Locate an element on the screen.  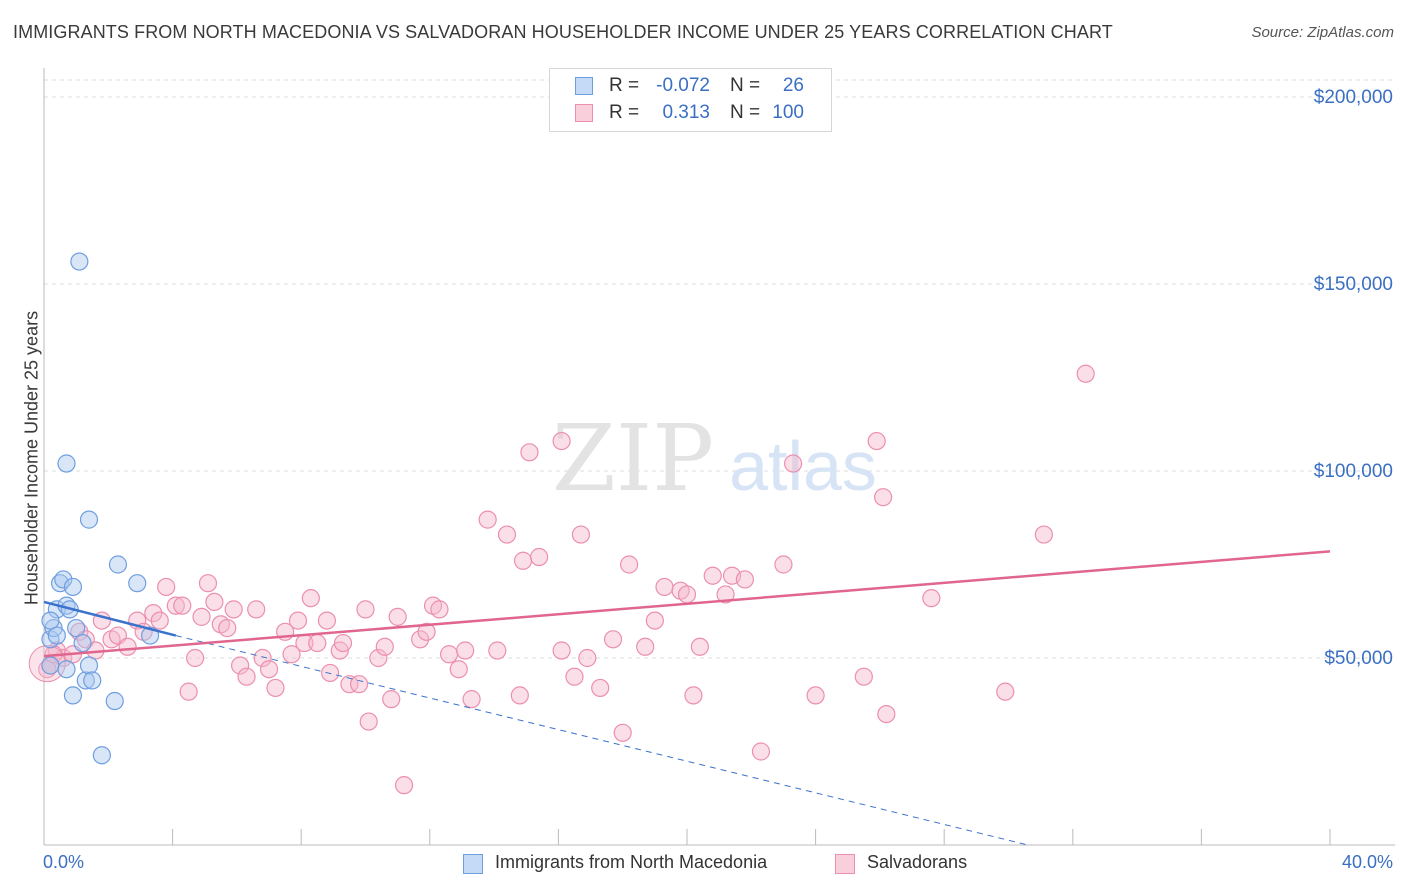
bottom-legend-label: Salvadorans is located at coordinates (917, 862).